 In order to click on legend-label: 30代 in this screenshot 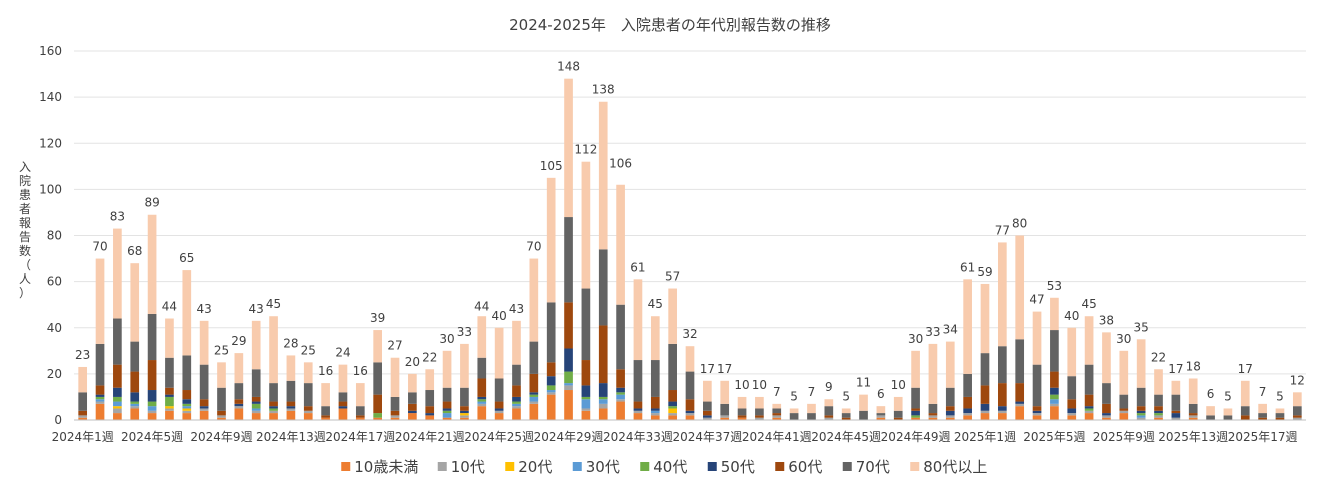, I will do `click(603, 467)`.